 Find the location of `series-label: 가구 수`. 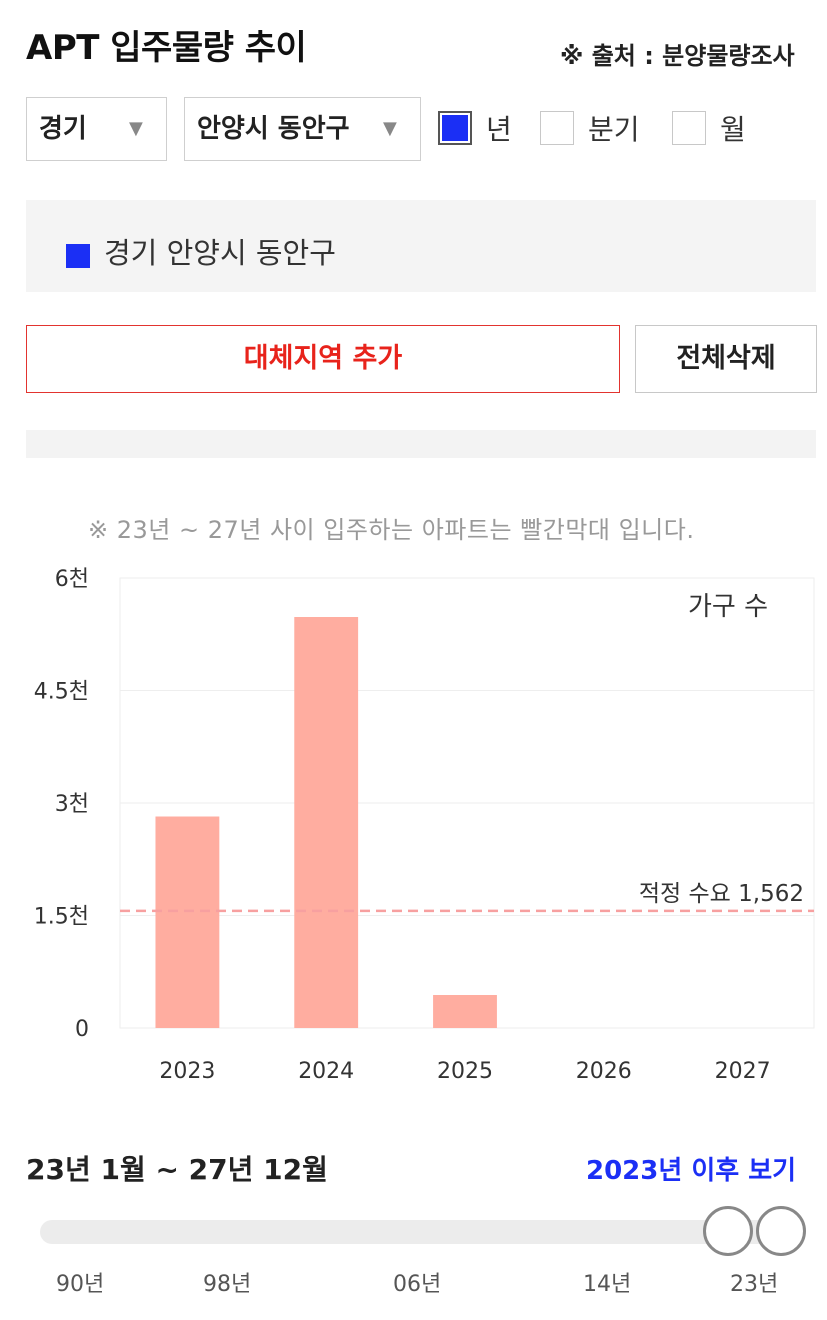

series-label: 가구 수 is located at coordinates (728, 607).